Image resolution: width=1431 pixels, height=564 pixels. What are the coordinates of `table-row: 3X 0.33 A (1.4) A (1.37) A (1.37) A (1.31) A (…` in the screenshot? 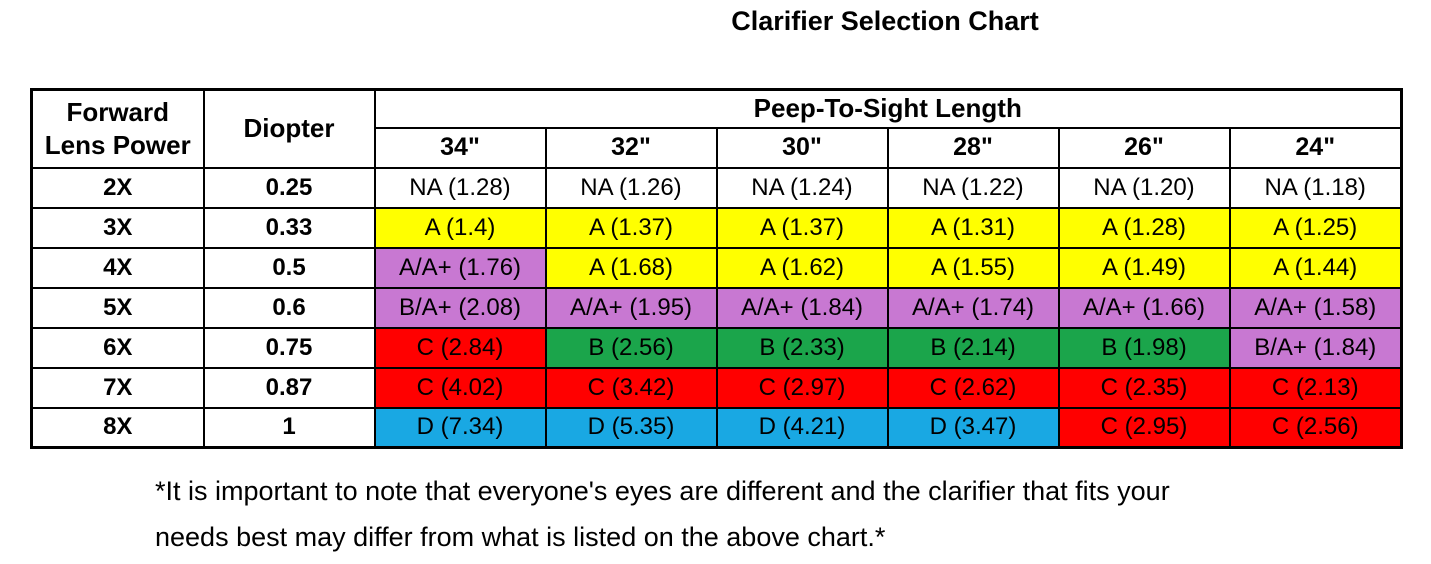 It's located at (716, 227).